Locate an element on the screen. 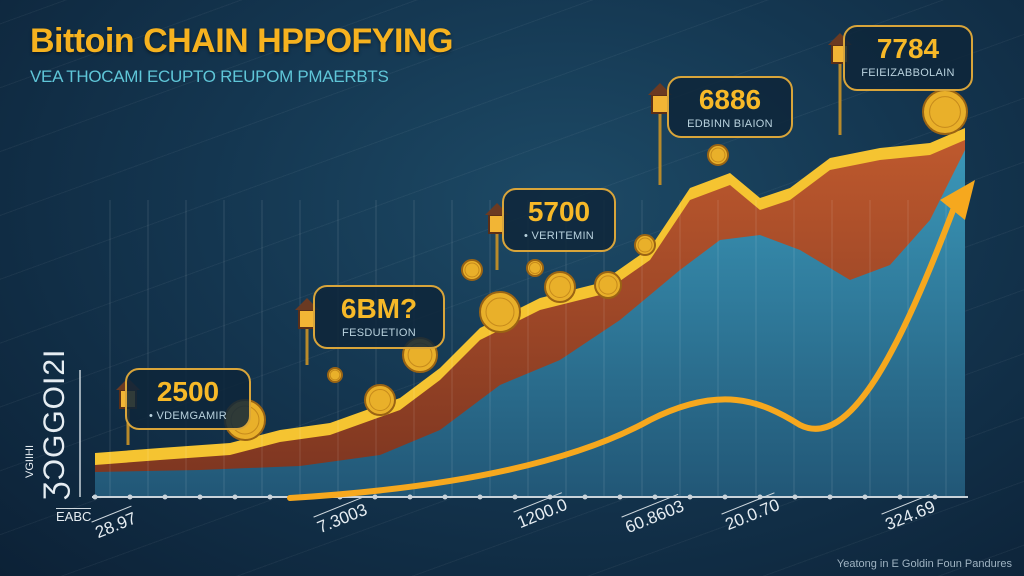  annotation-callout: 7784 FEIEIZABBOLAIN is located at coordinates (908, 58).